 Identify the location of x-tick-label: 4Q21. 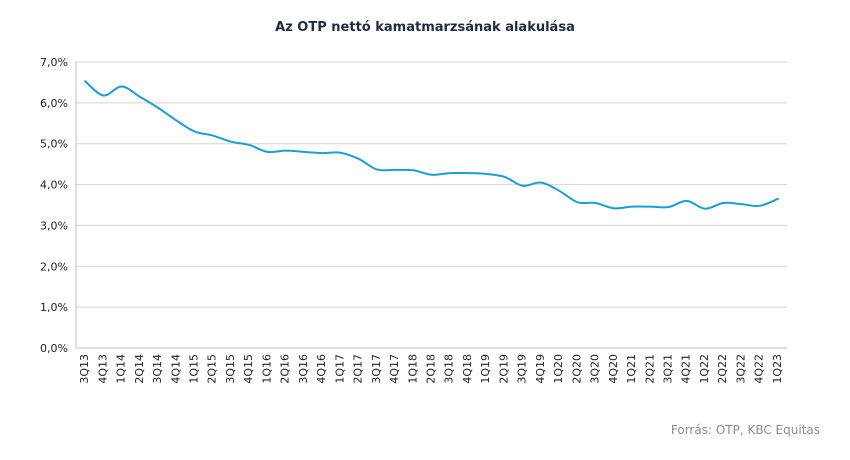
(686, 369).